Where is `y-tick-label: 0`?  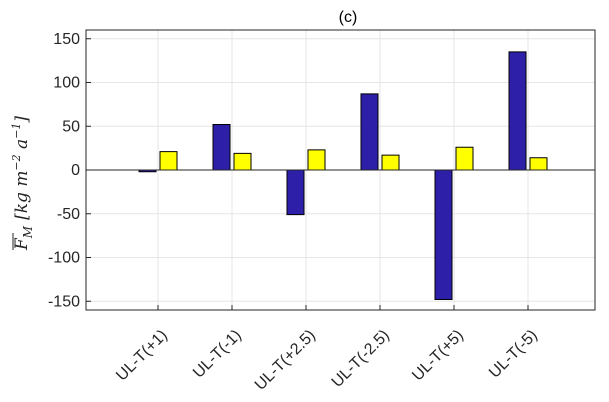
y-tick-label: 0 is located at coordinates (75, 170).